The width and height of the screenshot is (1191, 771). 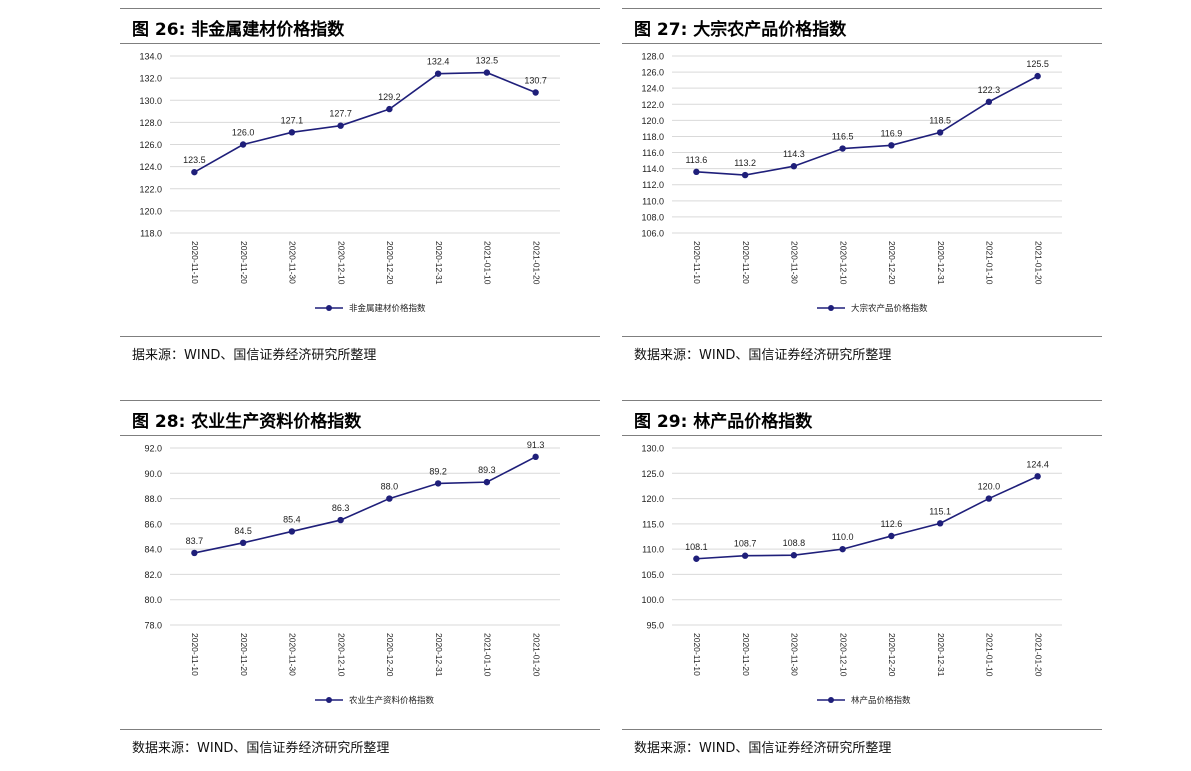 What do you see at coordinates (341, 508) in the screenshot?
I see `data-label: 86.3` at bounding box center [341, 508].